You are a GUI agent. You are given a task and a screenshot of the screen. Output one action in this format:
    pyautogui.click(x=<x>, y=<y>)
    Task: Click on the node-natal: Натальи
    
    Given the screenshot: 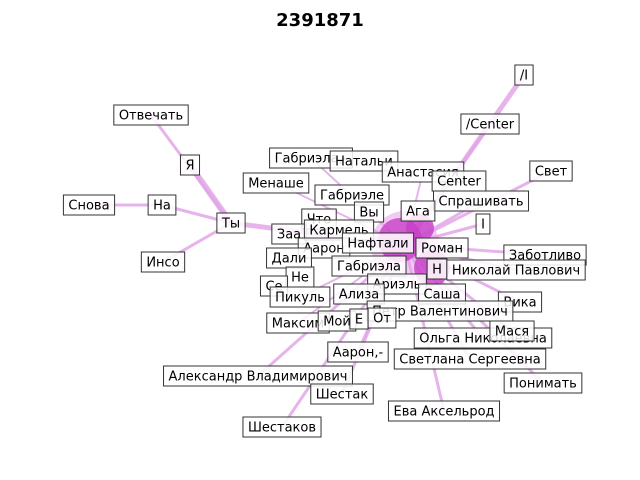 What is the action you would take?
    pyautogui.click(x=364, y=161)
    